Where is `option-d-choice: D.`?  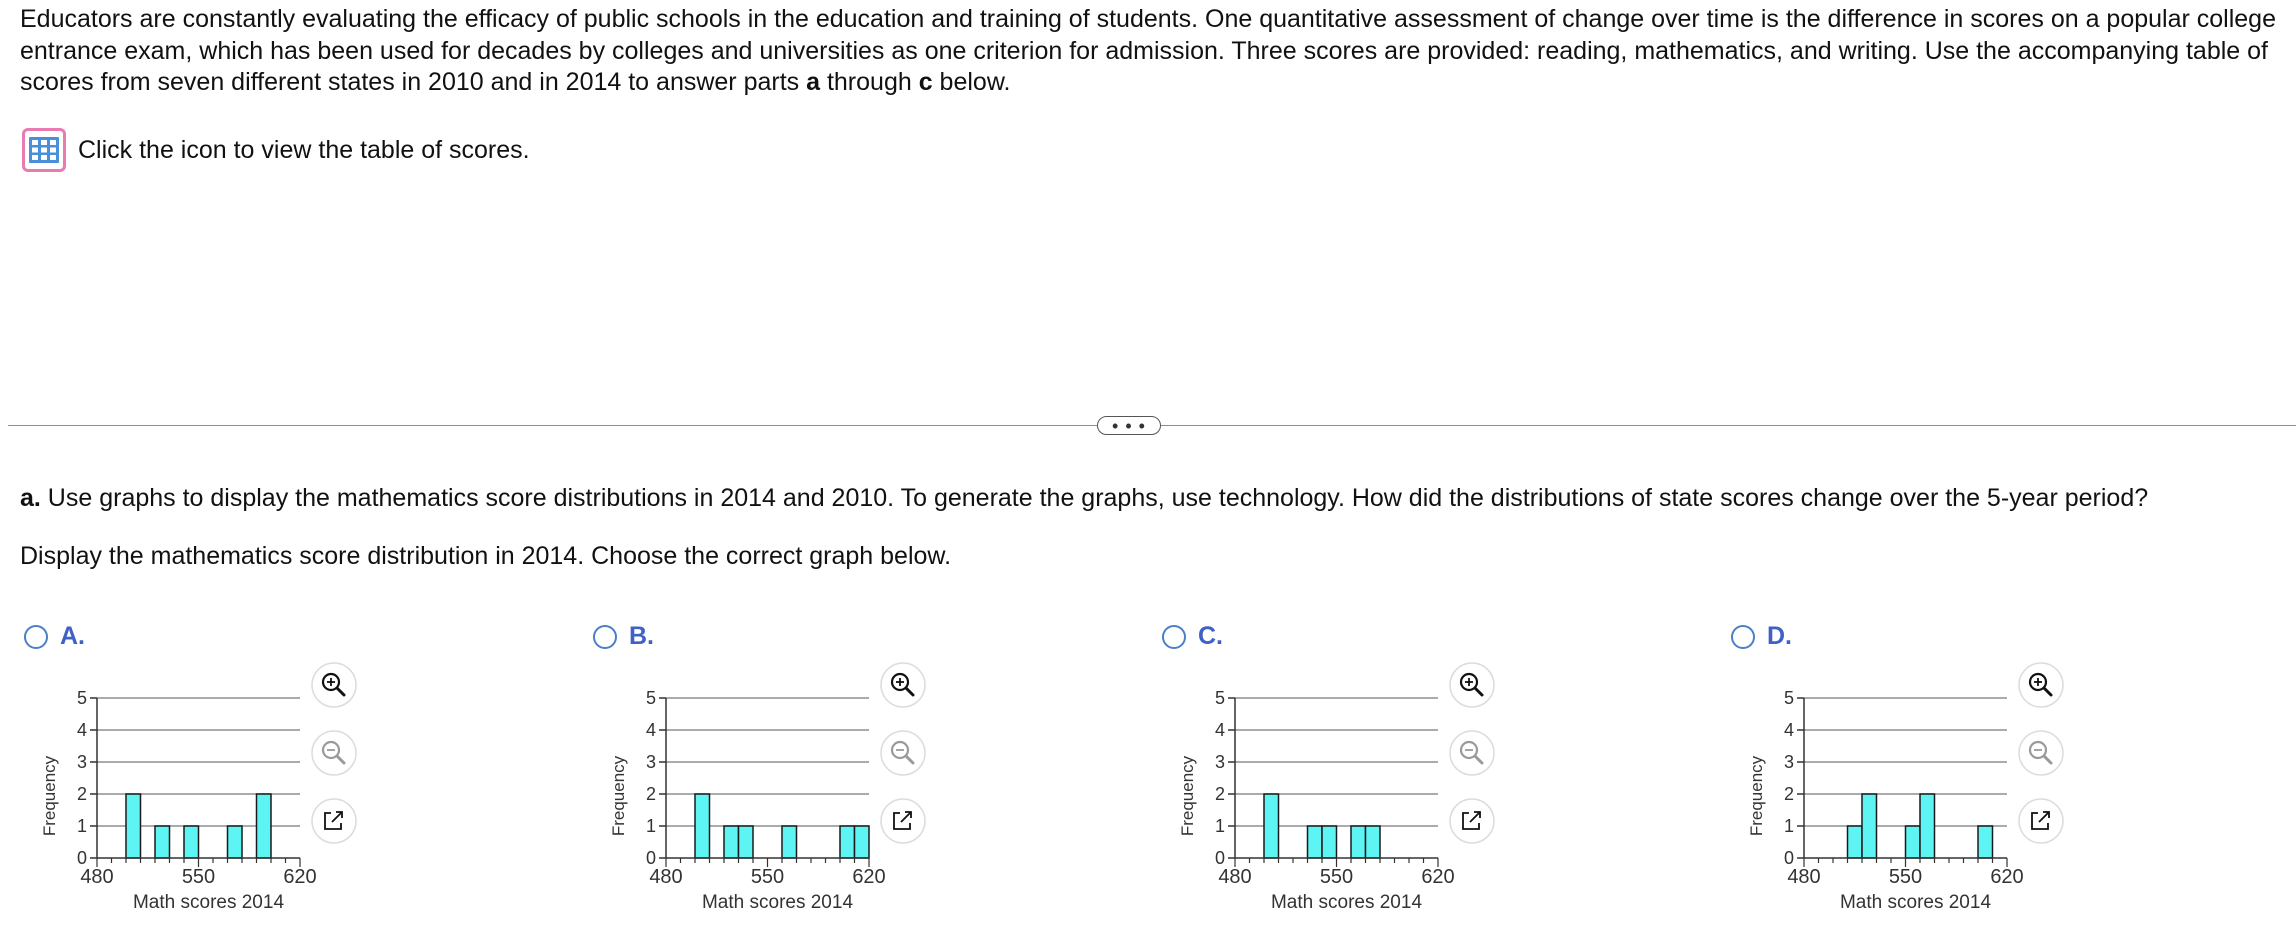
option-d-choice: D. is located at coordinates (1761, 636).